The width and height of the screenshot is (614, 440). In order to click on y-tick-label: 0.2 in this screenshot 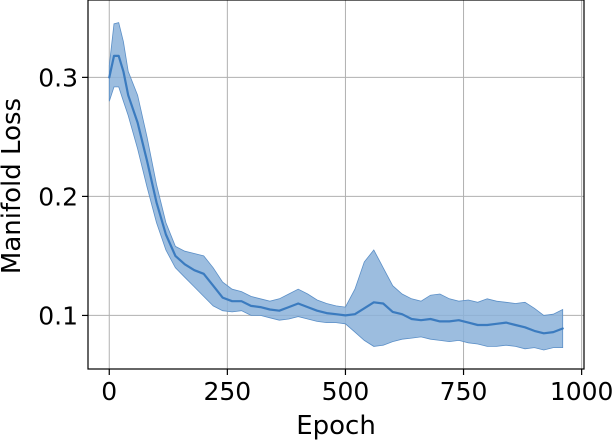, I will do `click(58, 196)`.